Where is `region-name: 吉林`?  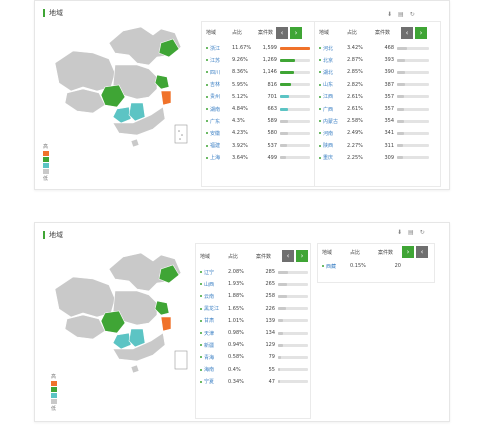 region-name: 吉林 is located at coordinates (219, 84).